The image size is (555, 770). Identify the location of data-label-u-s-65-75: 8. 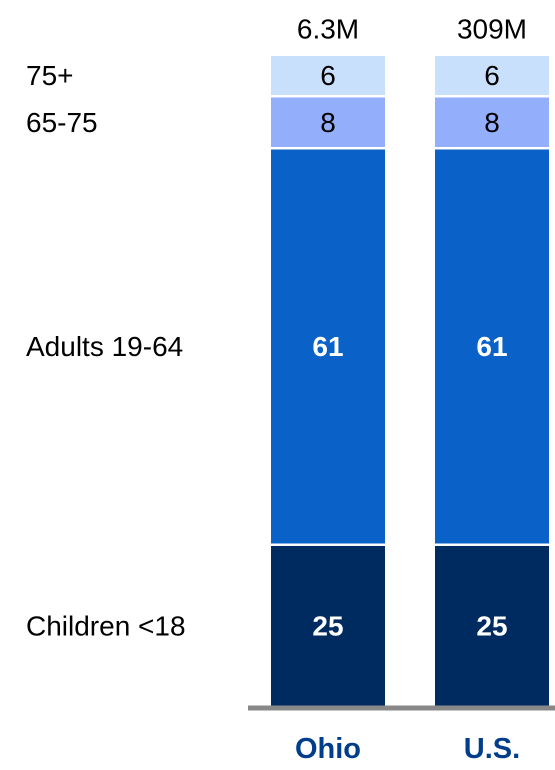
(492, 122).